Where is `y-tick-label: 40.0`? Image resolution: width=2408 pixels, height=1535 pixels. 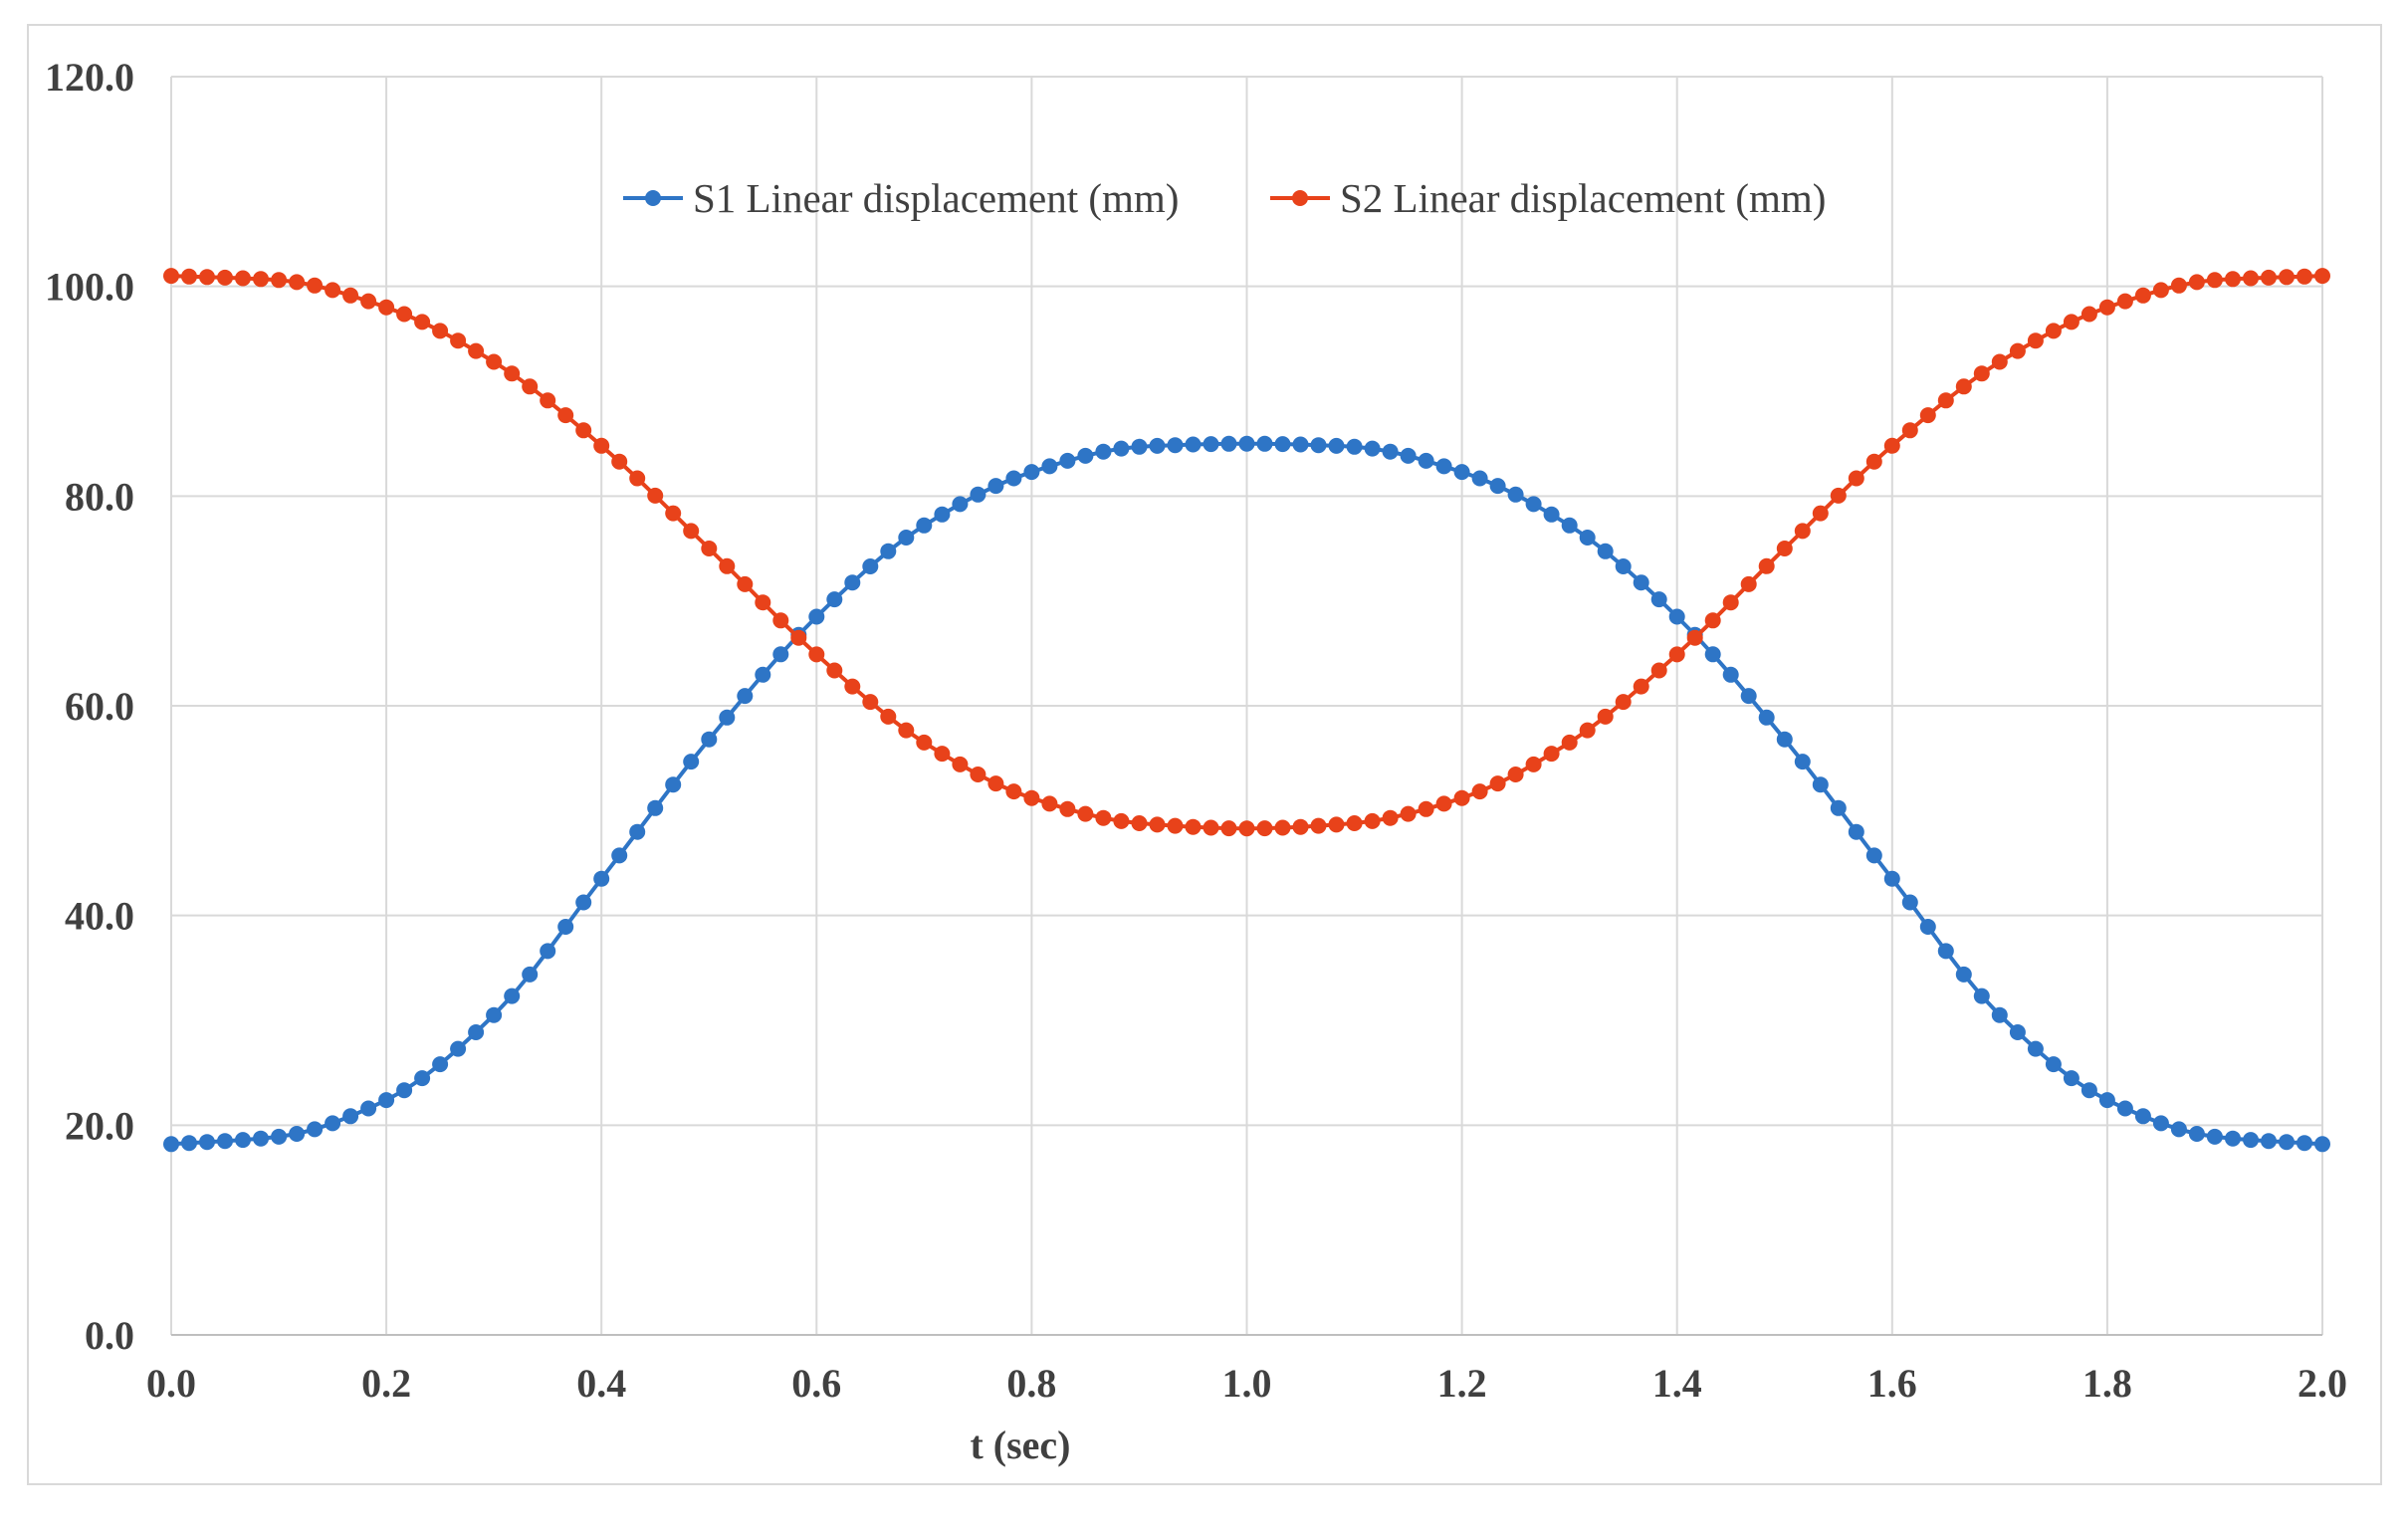 y-tick-label: 40.0 is located at coordinates (100, 917).